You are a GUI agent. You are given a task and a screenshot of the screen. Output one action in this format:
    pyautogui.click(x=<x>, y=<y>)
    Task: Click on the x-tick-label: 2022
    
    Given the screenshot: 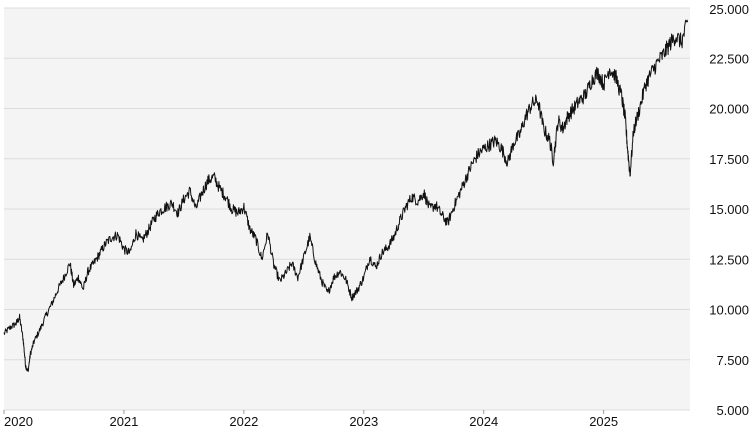 What is the action you would take?
    pyautogui.click(x=243, y=421)
    